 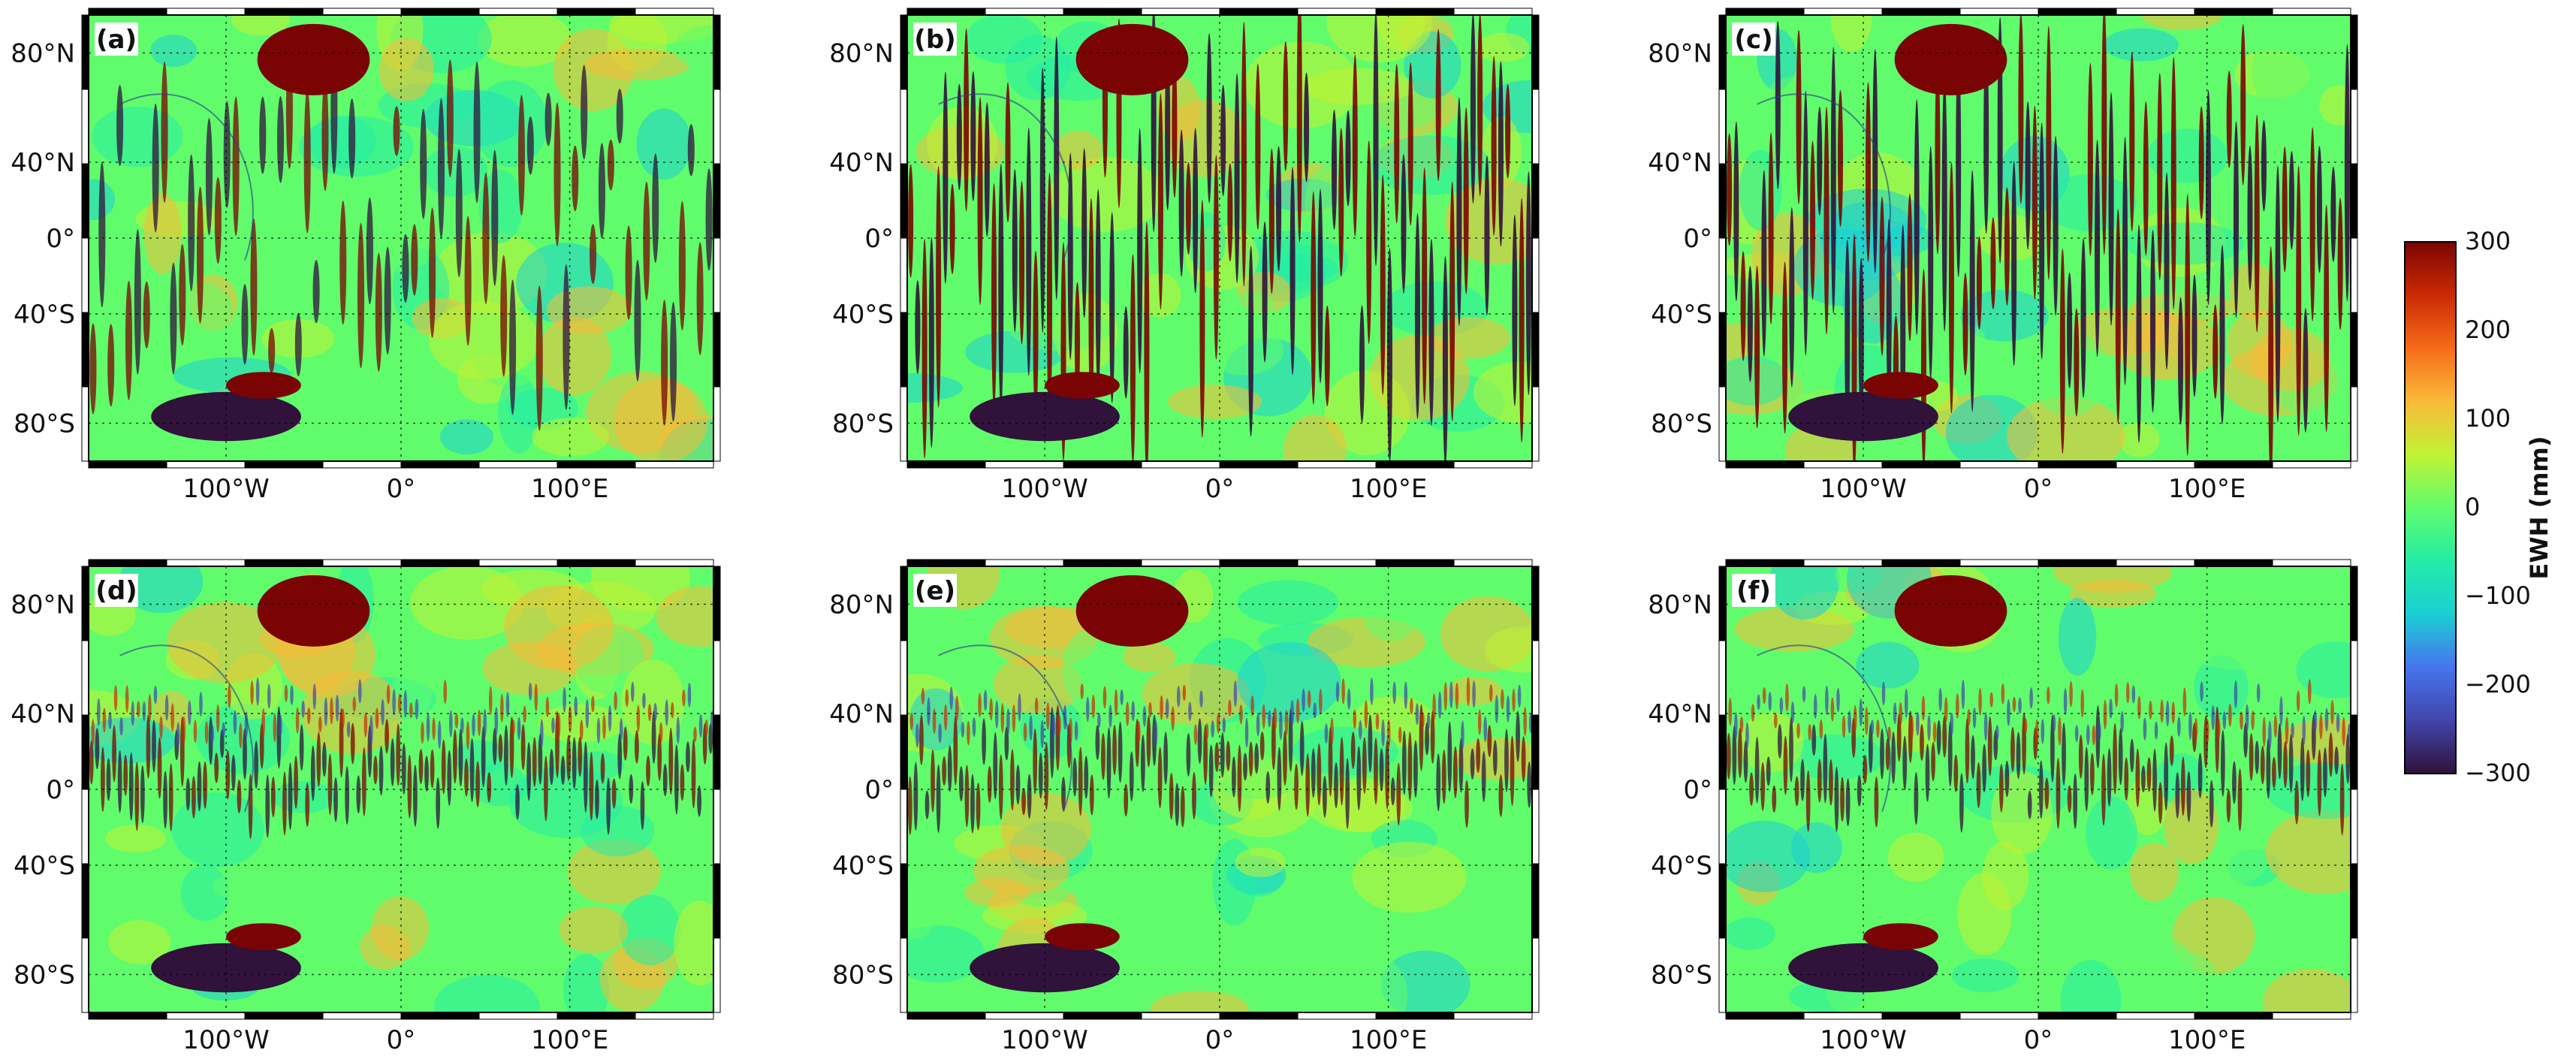 I want to click on map-panel: (f) 80°N 40°N 0° 40°S 80°S 100°W 0° 100°E, so click(x=2003, y=807).